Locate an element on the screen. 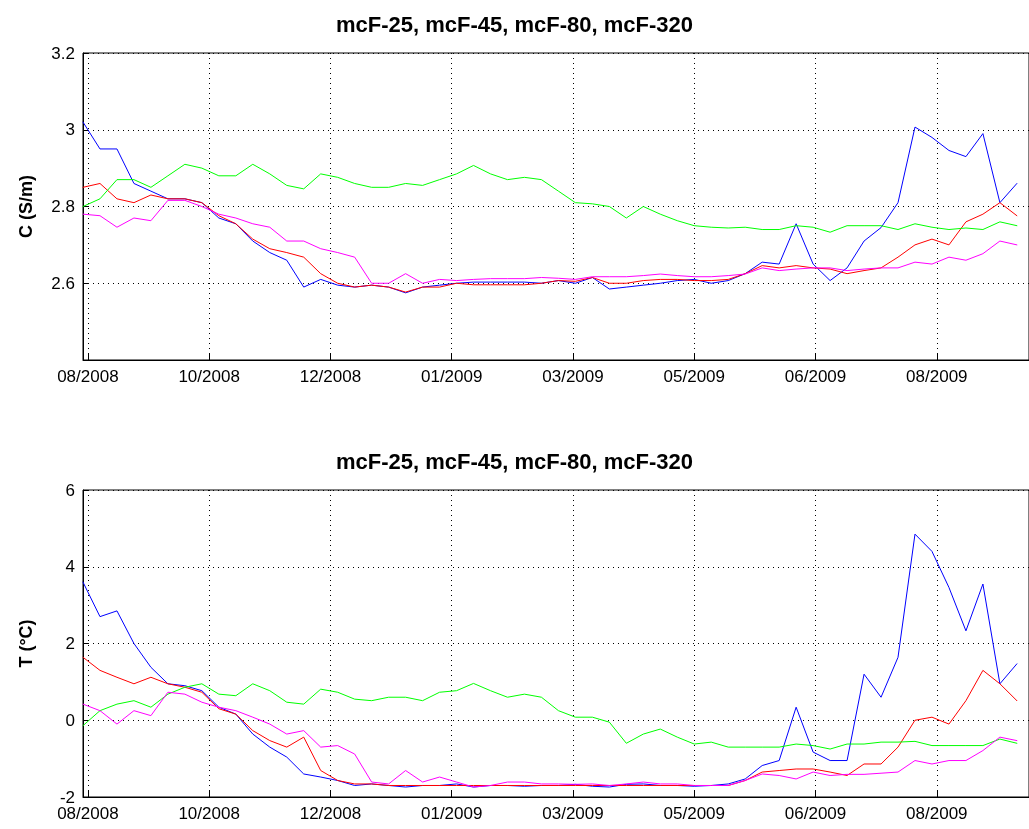  y-tick-label: 2.8 is located at coordinates (63, 206).